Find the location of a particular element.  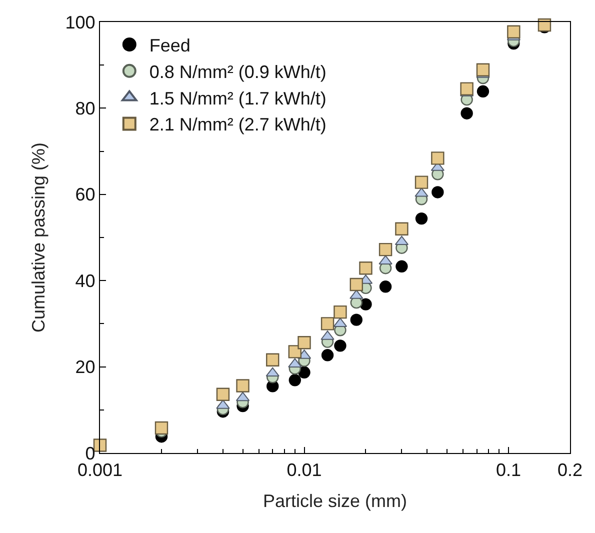

x-tick-label: 0.1 is located at coordinates (509, 470).